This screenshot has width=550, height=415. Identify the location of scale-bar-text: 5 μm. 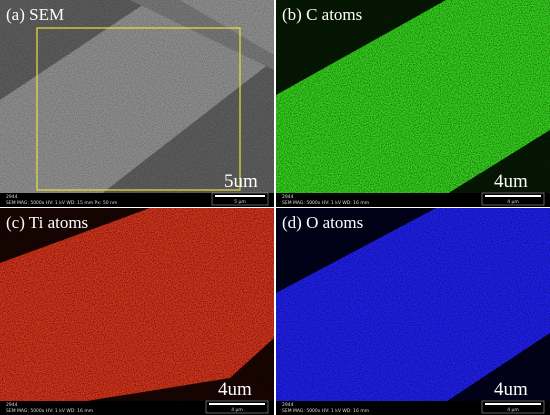
(240, 202).